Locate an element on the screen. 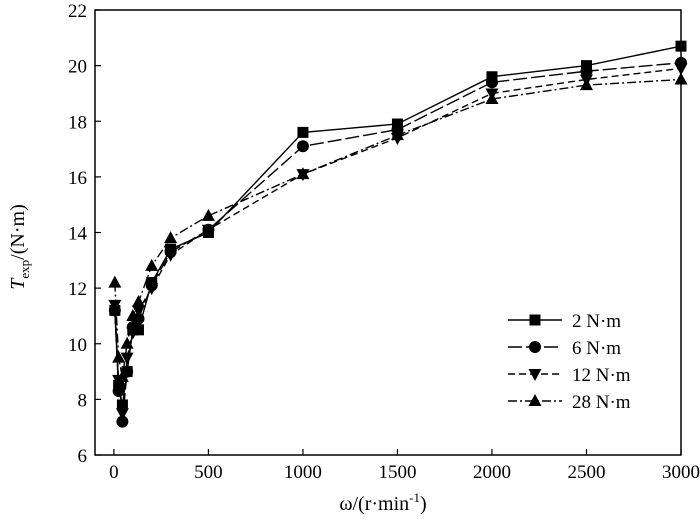 This screenshot has height=520, width=700. svg-text: ω/(r·min-1) is located at coordinates (382, 502).